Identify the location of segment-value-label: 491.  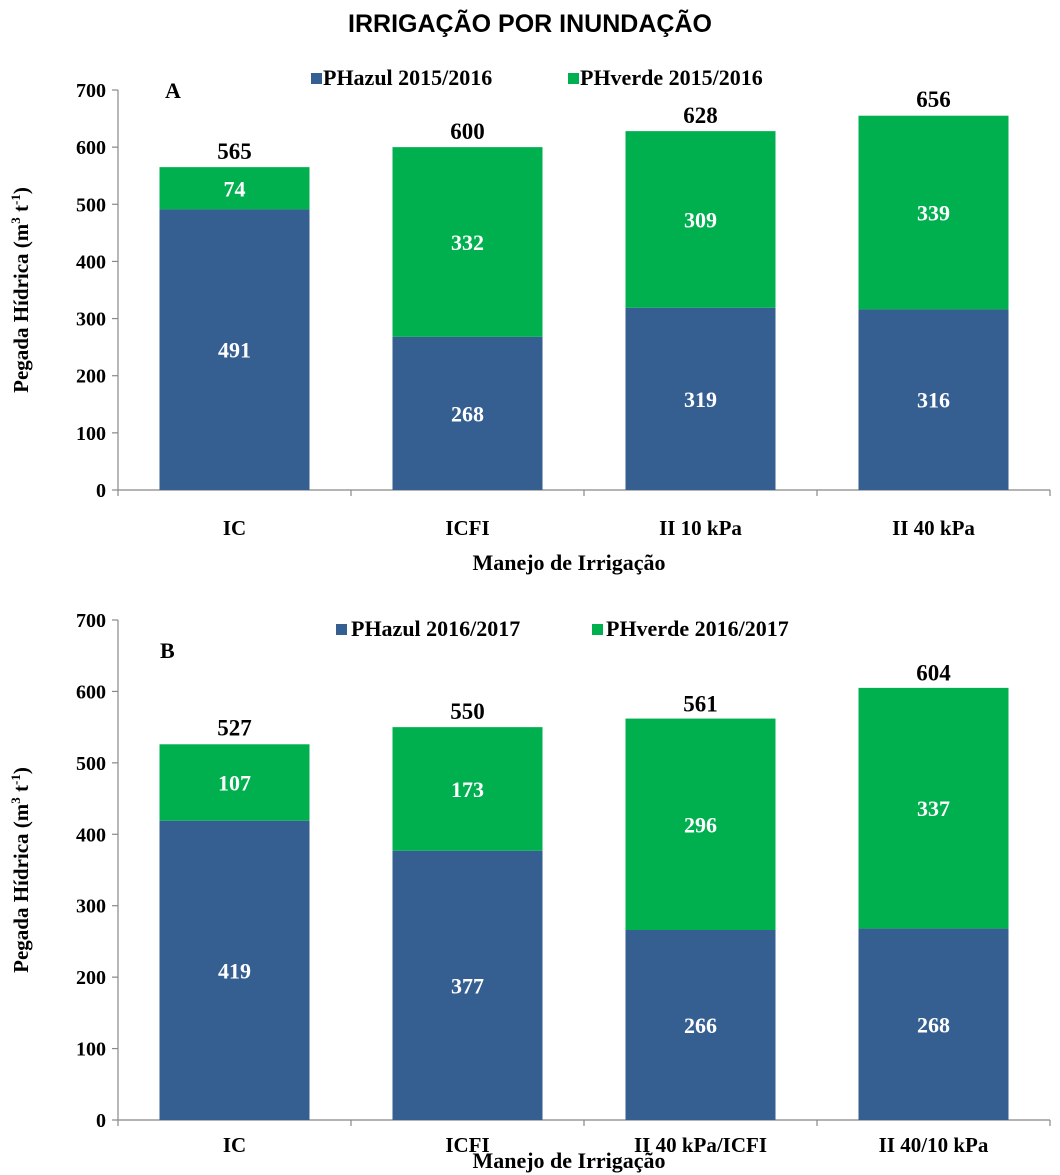
(234, 350).